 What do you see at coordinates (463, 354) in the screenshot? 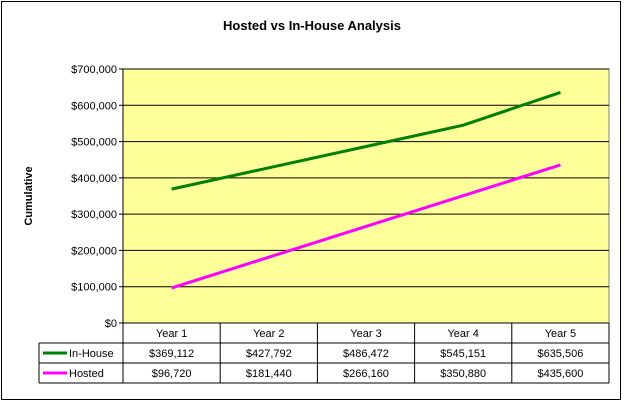
I see `data-value-in-house: $545,151` at bounding box center [463, 354].